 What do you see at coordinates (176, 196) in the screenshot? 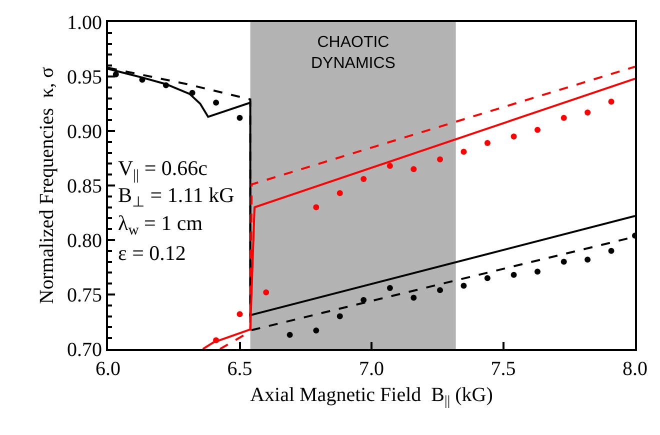
I see `annotation: B$_{⊥}$ = 1.11 kG` at bounding box center [176, 196].